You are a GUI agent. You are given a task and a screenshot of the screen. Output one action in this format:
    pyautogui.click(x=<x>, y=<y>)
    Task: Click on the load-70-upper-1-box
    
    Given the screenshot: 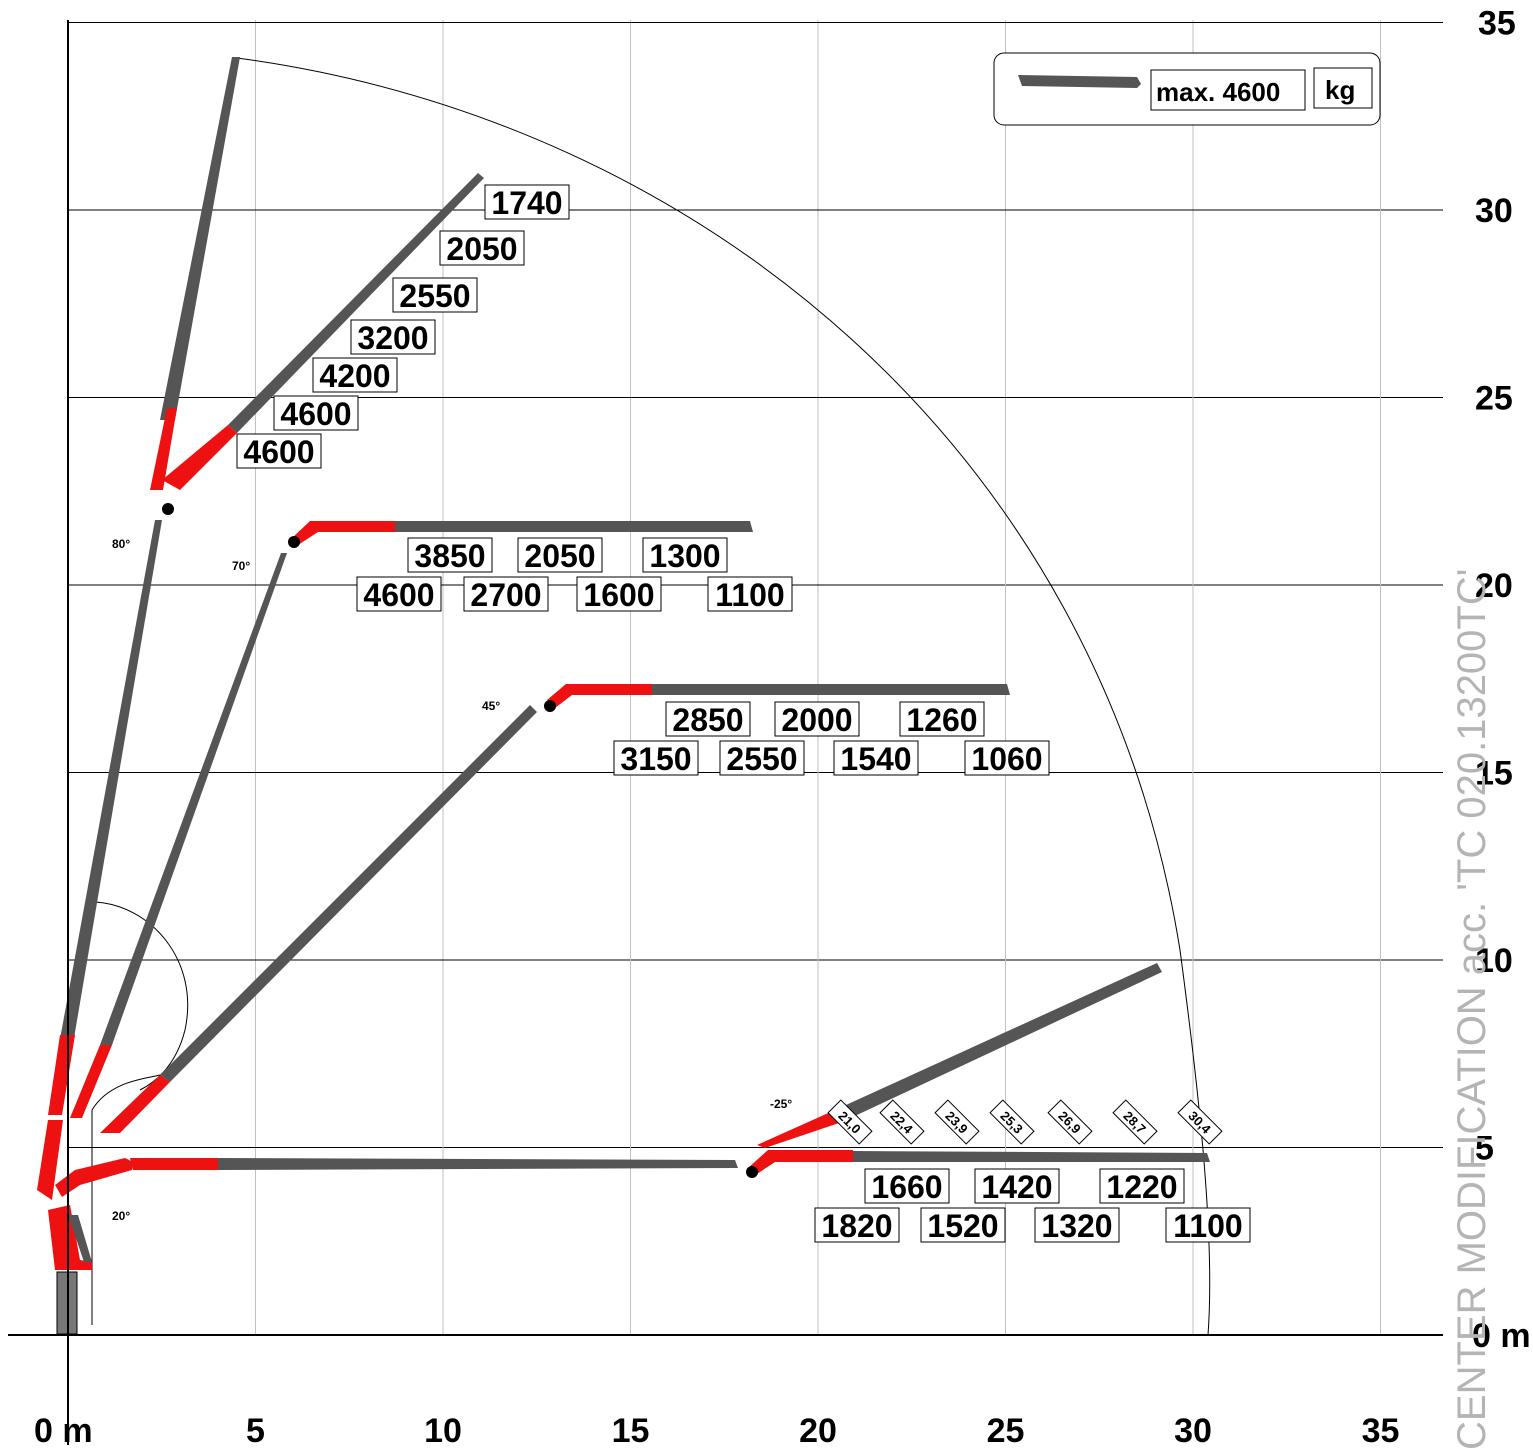 What is the action you would take?
    pyautogui.click(x=560, y=555)
    